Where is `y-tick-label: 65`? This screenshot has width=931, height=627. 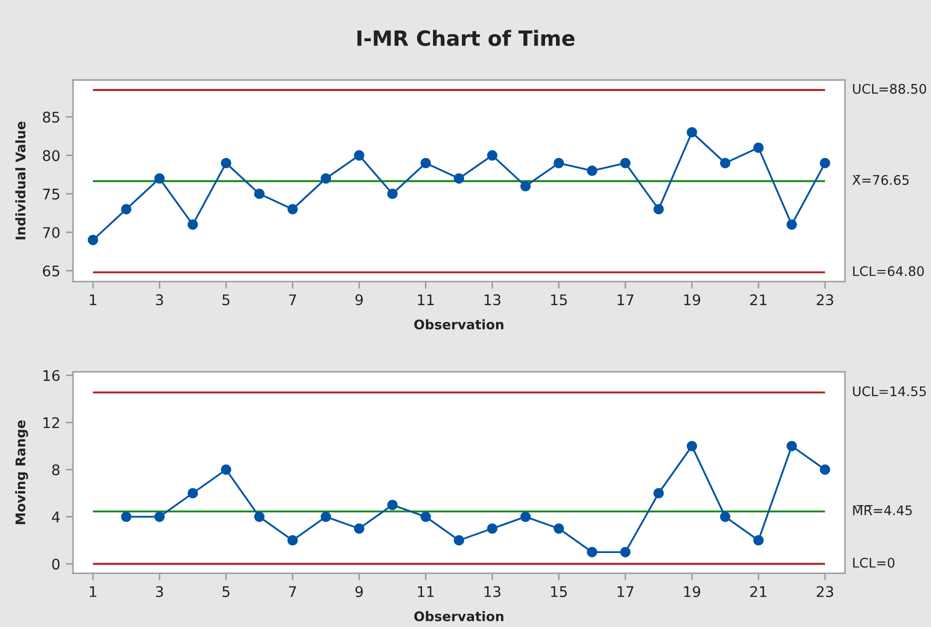
y-tick-label: 65 is located at coordinates (51, 271).